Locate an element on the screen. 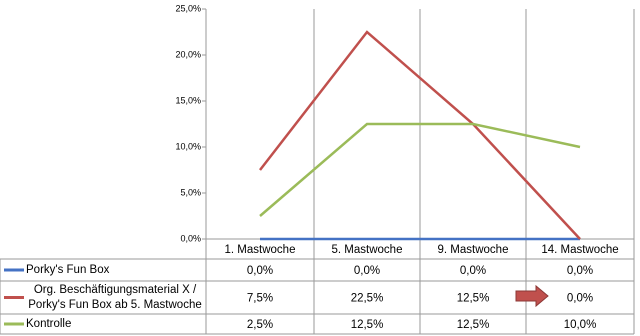  x-tick-label: 9. Mastwoche is located at coordinates (473, 250).